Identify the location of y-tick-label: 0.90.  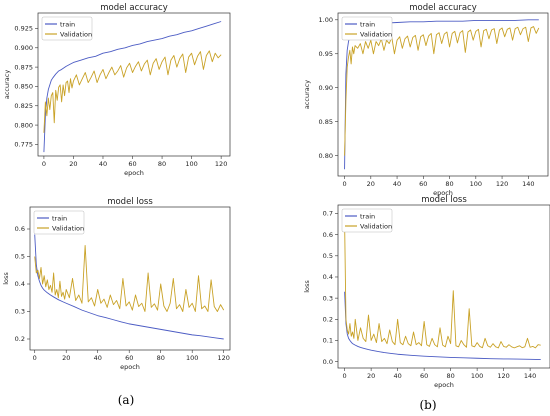
(326, 88).